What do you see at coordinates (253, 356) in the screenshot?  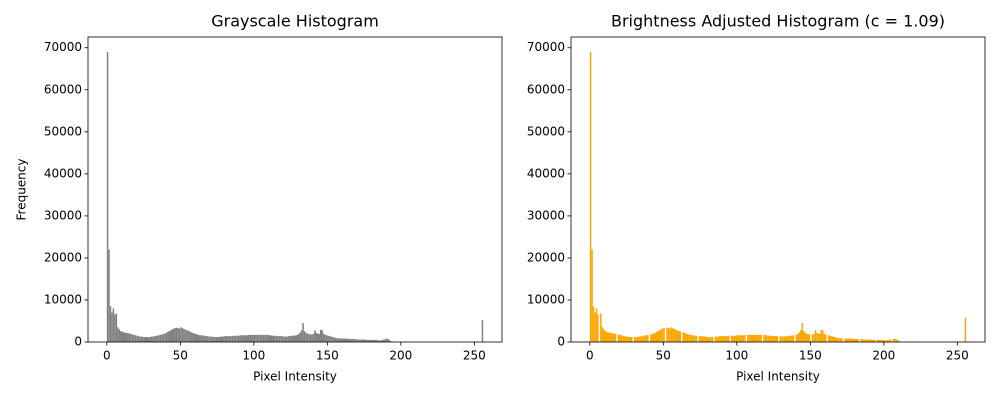 I see `x-tick-label: 100` at bounding box center [253, 356].